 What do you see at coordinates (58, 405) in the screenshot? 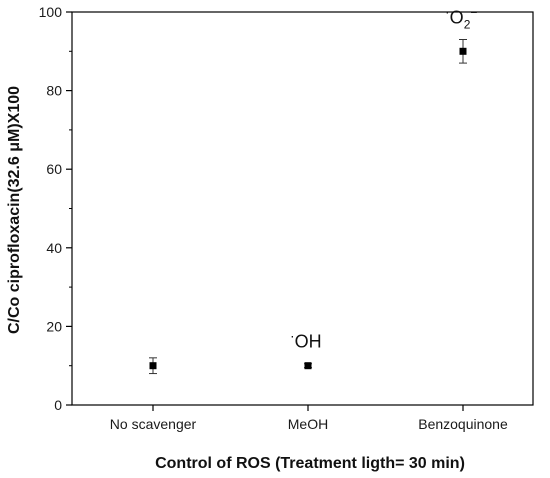
I see `y-tick-label: 0` at bounding box center [58, 405].